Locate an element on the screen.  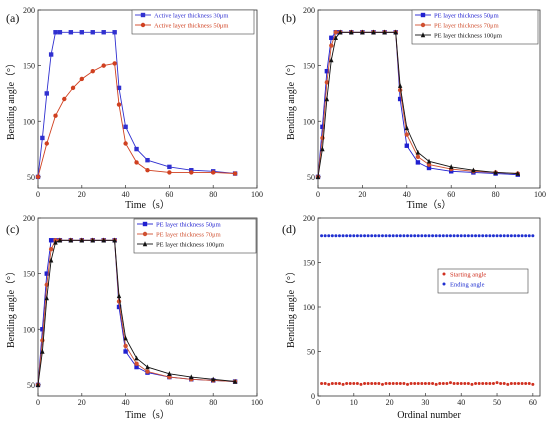
x-tick-label: 20 is located at coordinates (390, 402).